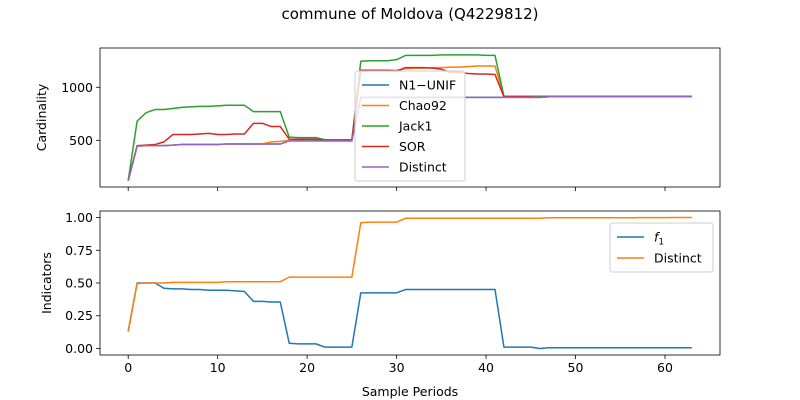 The width and height of the screenshot is (800, 400). What do you see at coordinates (79, 283) in the screenshot?
I see `indicators-y-tick-label: 0.50` at bounding box center [79, 283].